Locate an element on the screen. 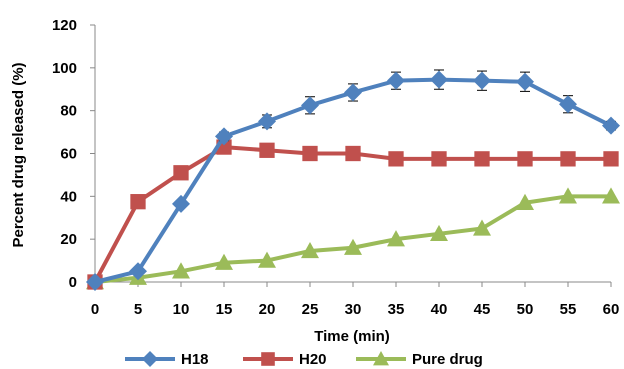  legend: H18 H20 Pure drug is located at coordinates (304, 359).